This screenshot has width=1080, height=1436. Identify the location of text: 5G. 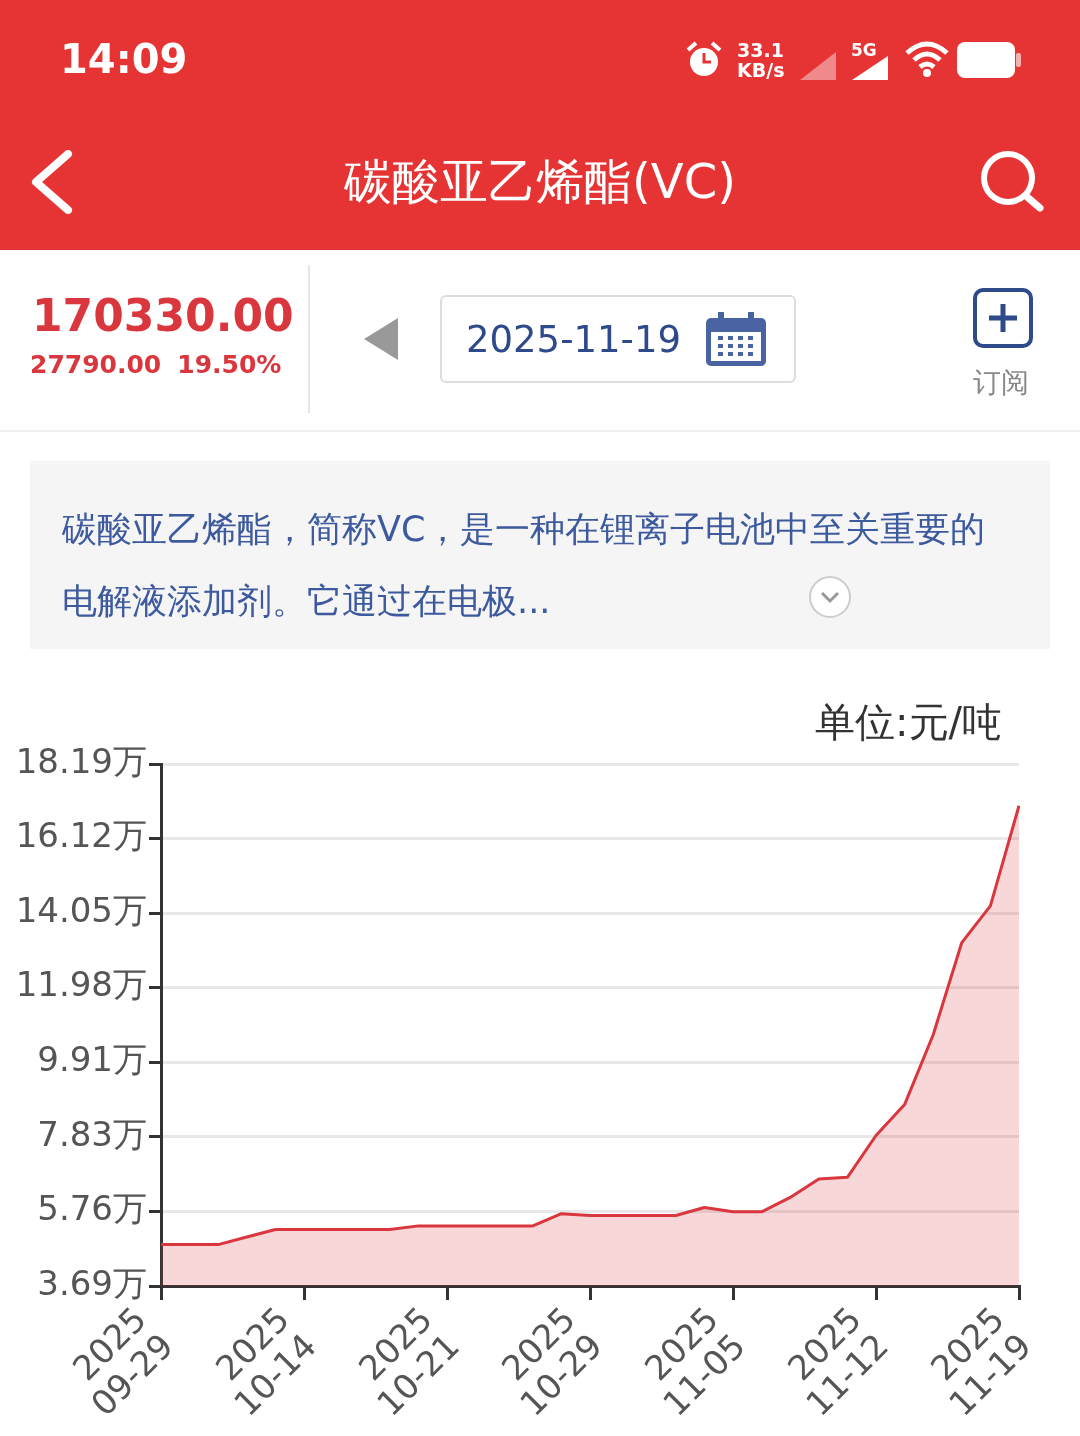
(864, 50).